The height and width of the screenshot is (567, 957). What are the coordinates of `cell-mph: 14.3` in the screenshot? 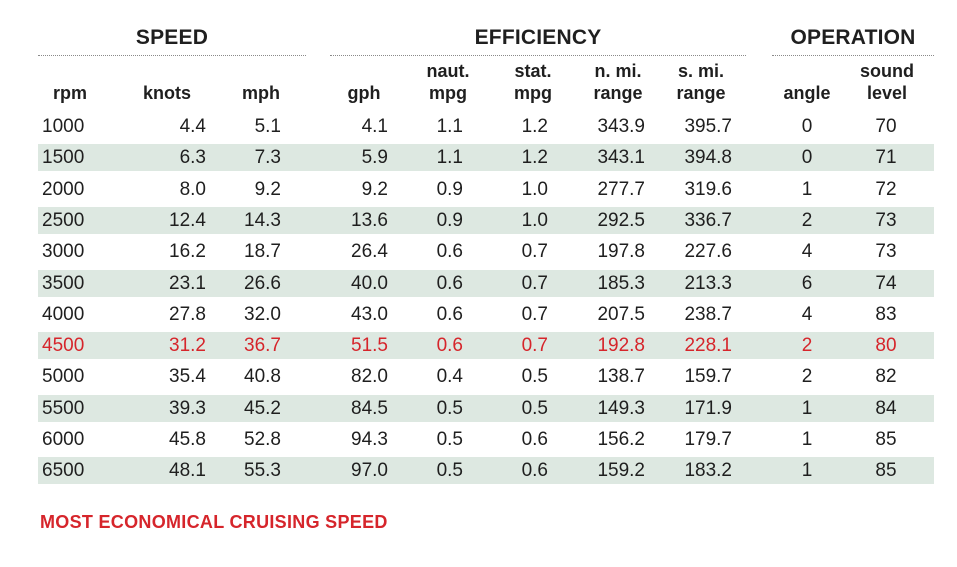 It's located at (262, 220).